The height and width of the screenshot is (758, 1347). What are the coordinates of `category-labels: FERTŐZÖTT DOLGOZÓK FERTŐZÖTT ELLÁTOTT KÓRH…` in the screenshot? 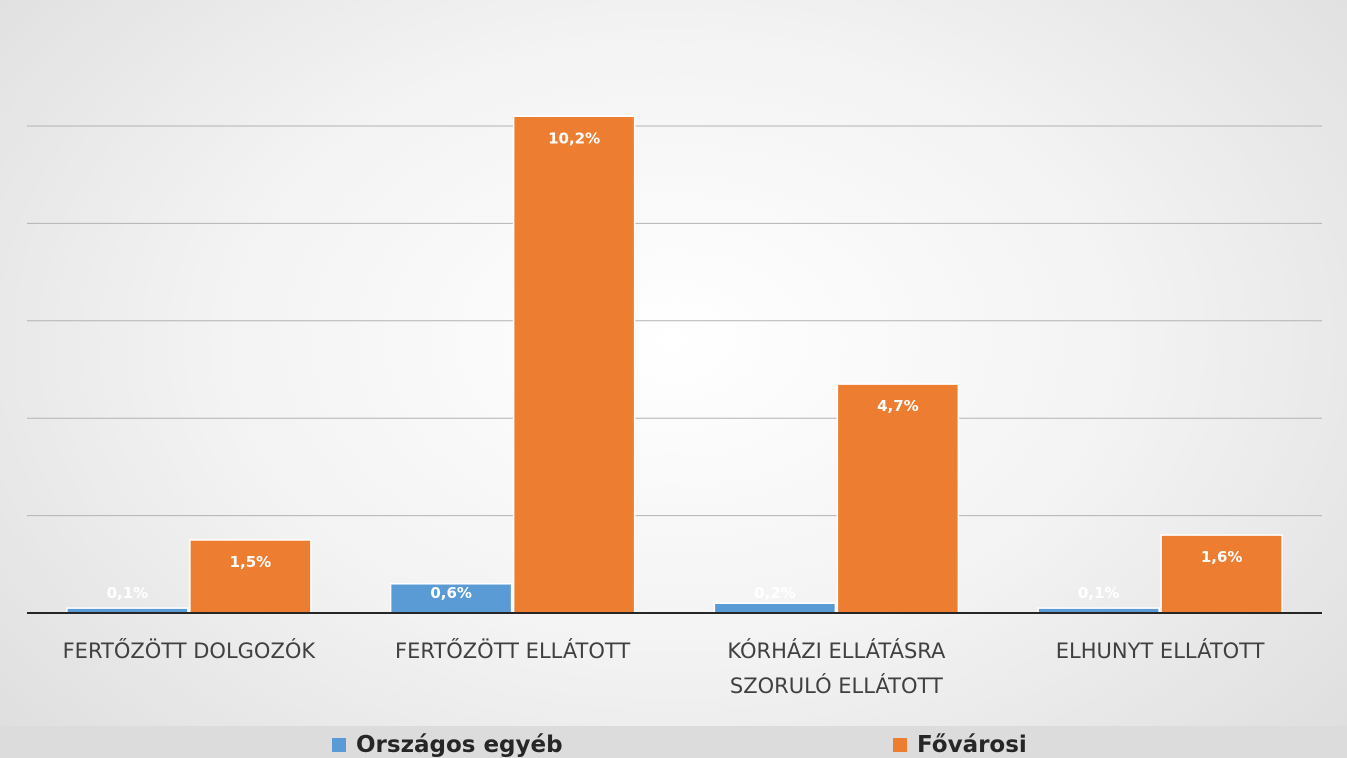 It's located at (664, 668).